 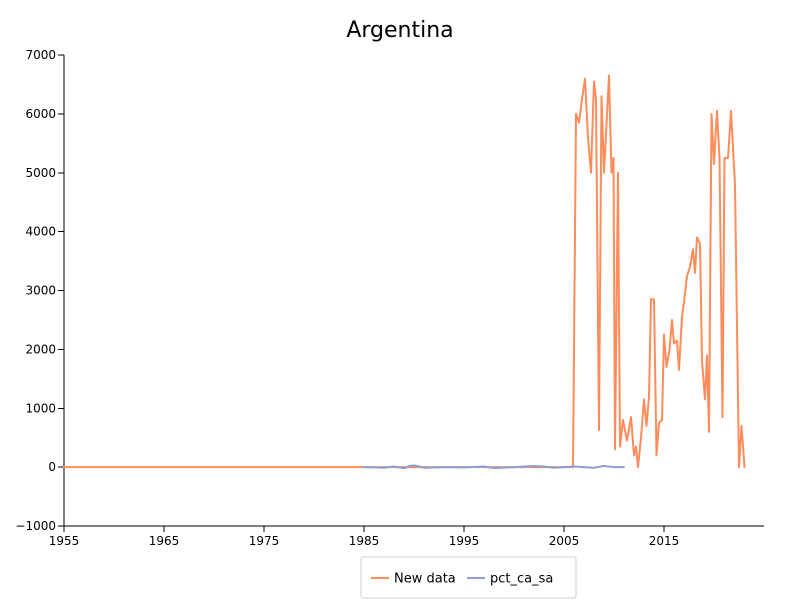 I want to click on x-tick-label: 1955, so click(x=64, y=541).